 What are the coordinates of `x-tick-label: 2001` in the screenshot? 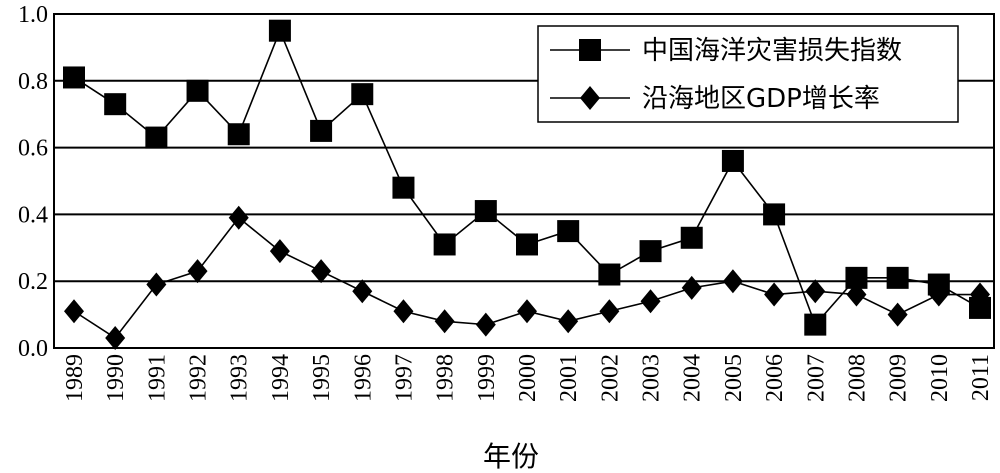 It's located at (569, 378).